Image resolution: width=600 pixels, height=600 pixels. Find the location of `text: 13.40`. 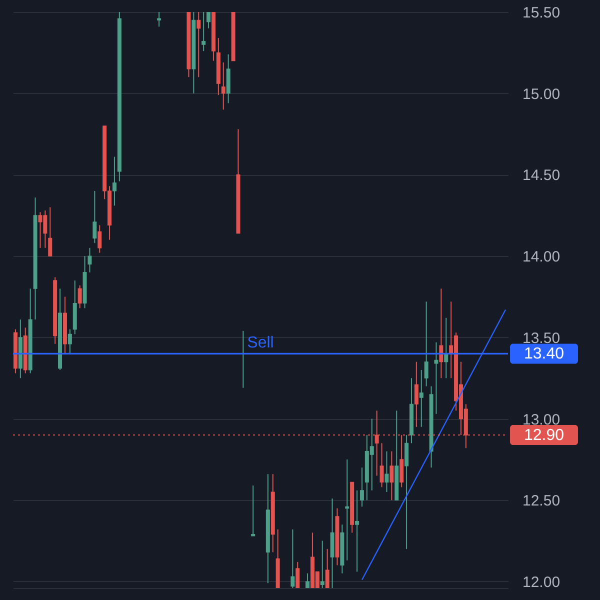

text: 13.40 is located at coordinates (544, 354).